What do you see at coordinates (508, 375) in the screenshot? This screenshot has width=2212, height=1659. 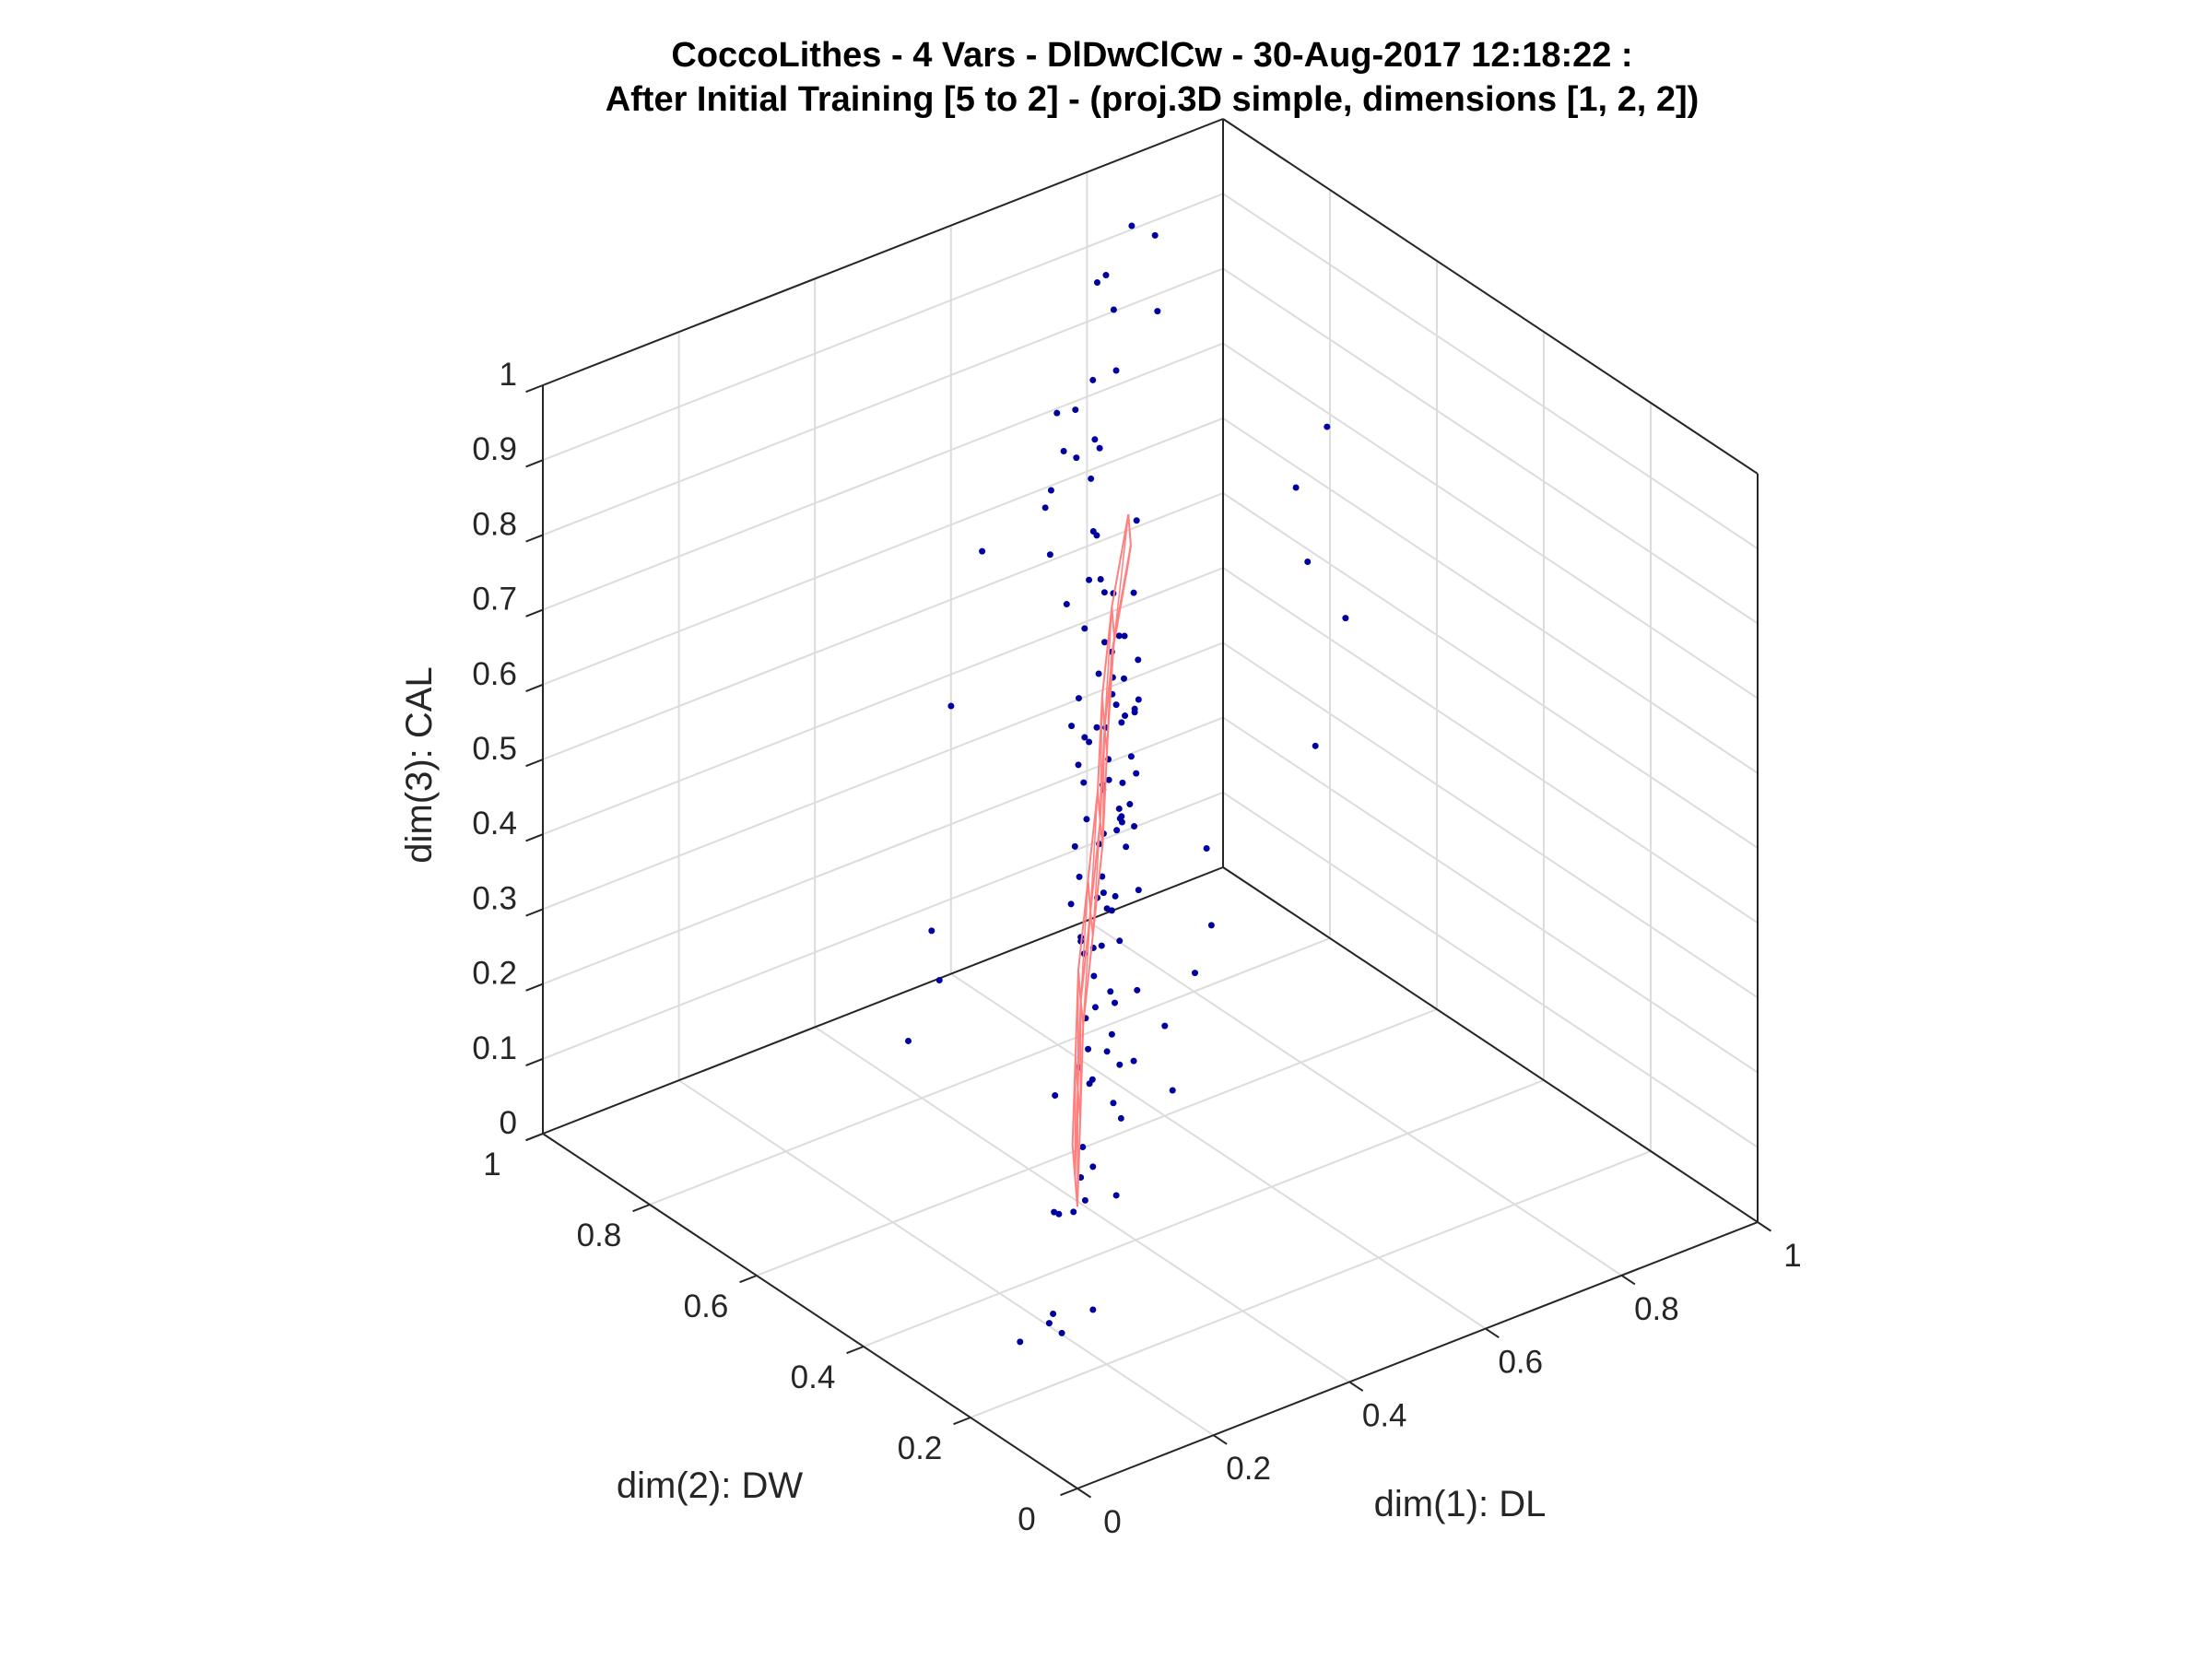 I see `z-tick-label: 1` at bounding box center [508, 375].